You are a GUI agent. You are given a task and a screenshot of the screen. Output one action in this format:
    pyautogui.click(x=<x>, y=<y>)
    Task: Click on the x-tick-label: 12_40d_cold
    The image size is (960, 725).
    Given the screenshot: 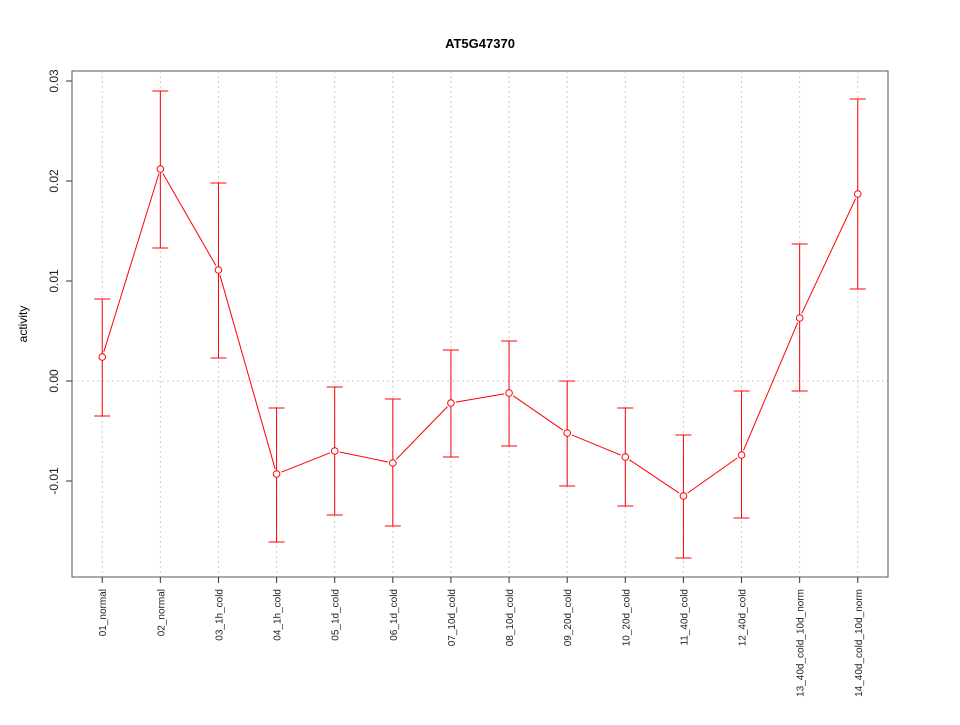 What is the action you would take?
    pyautogui.click(x=743, y=617)
    